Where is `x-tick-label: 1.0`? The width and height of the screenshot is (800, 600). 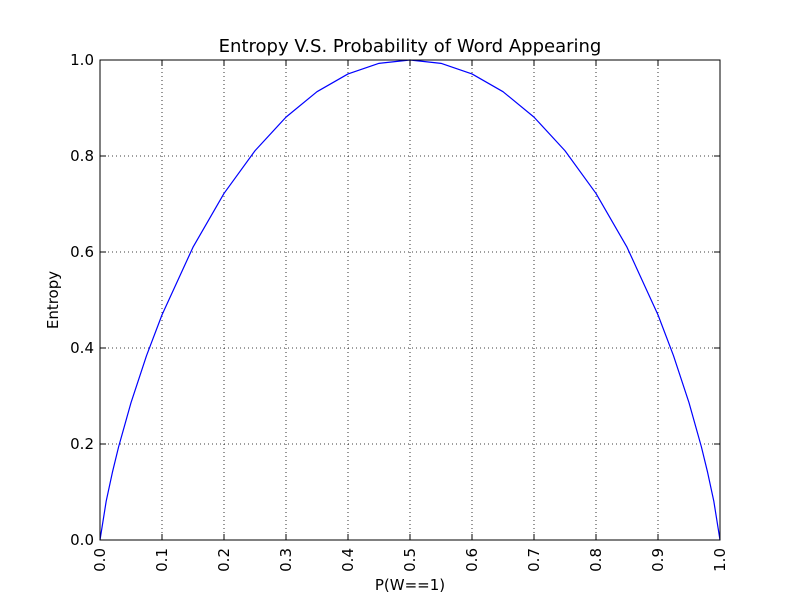
x-tick-label: 1.0 is located at coordinates (720, 560).